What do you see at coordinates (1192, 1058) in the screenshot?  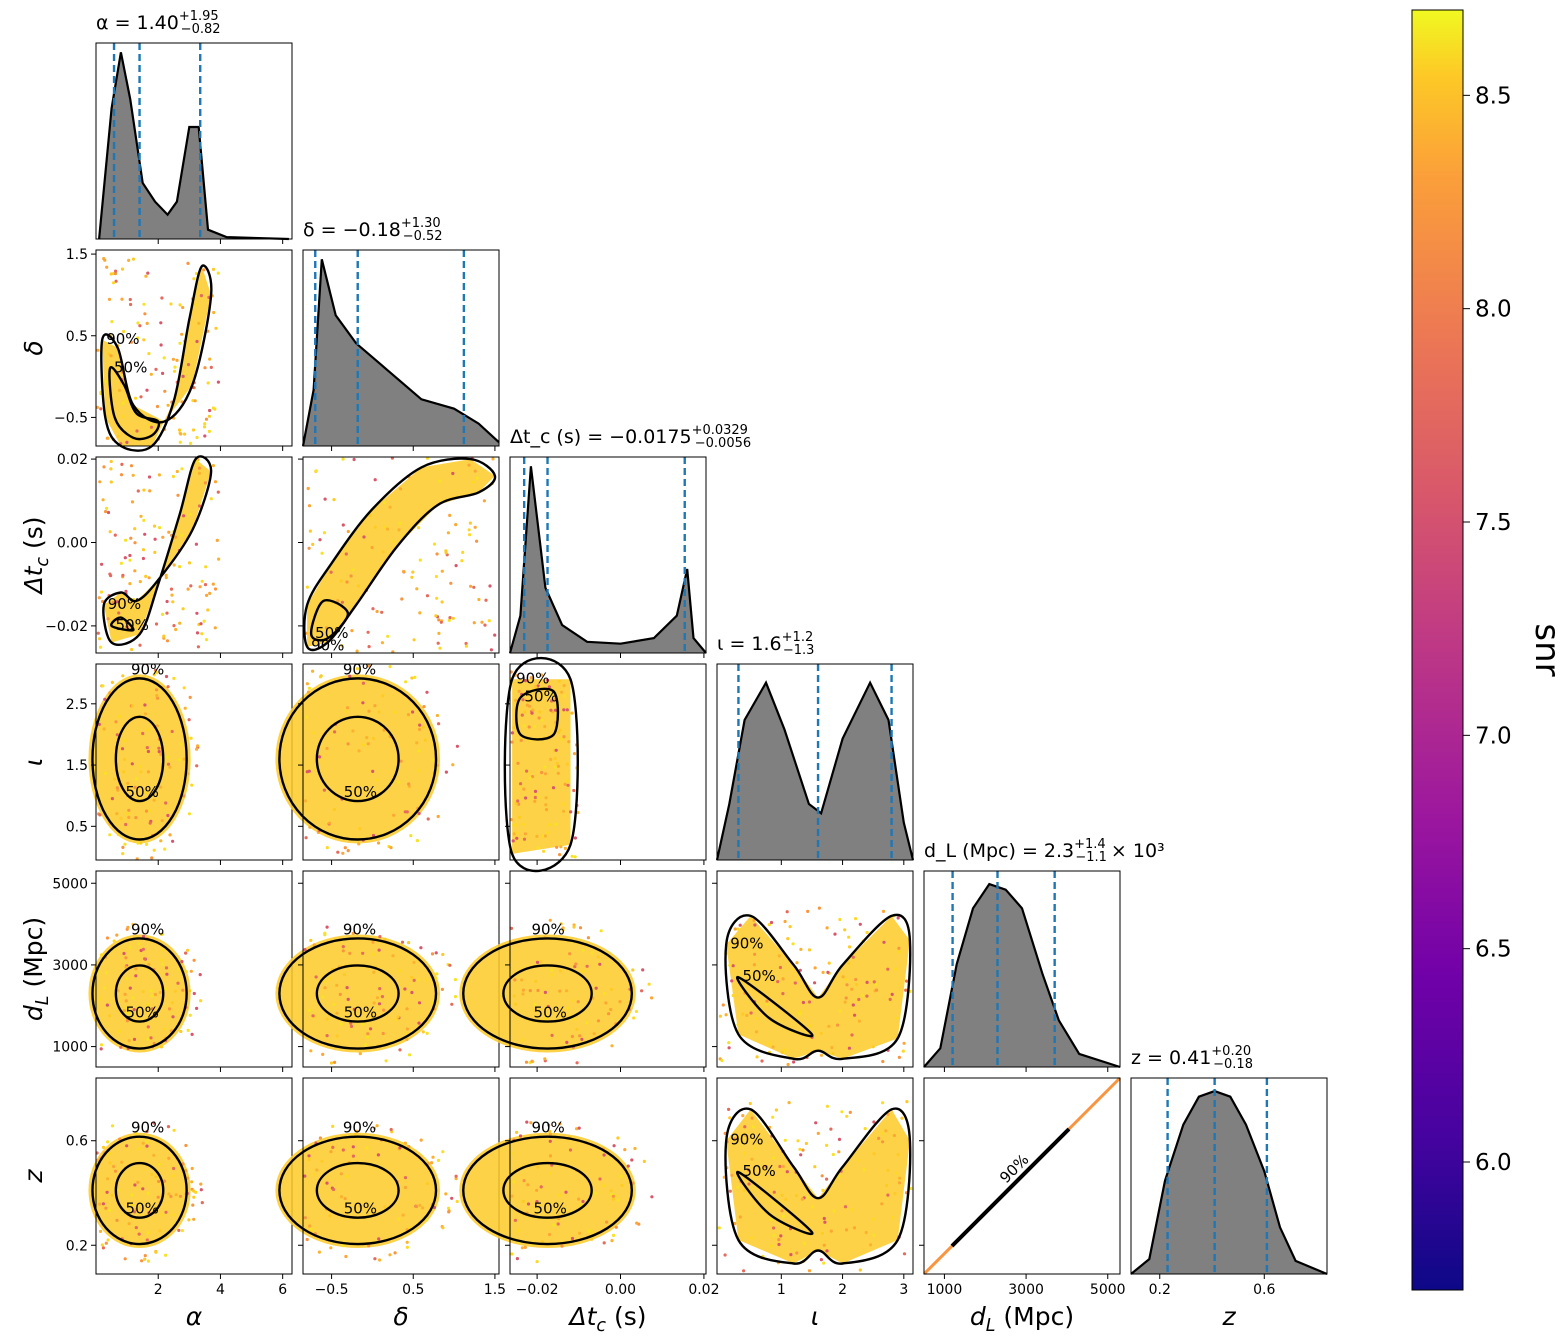 I see `panel-title: z = 0.41+0.20 −0.18` at bounding box center [1192, 1058].